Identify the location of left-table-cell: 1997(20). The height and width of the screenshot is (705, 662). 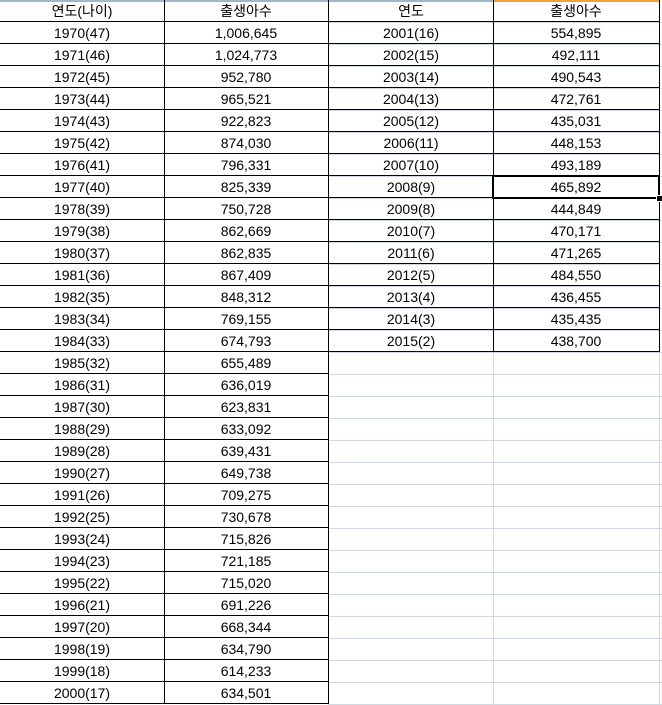
(82, 627).